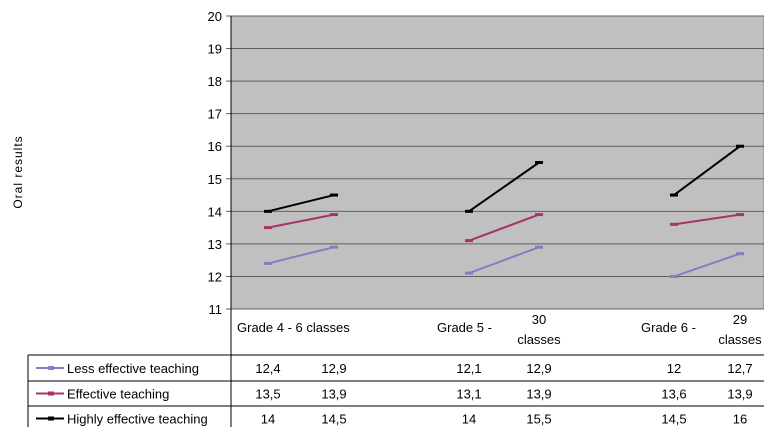  Describe the element at coordinates (215, 81) in the screenshot. I see `y-tick-label: 18` at that location.